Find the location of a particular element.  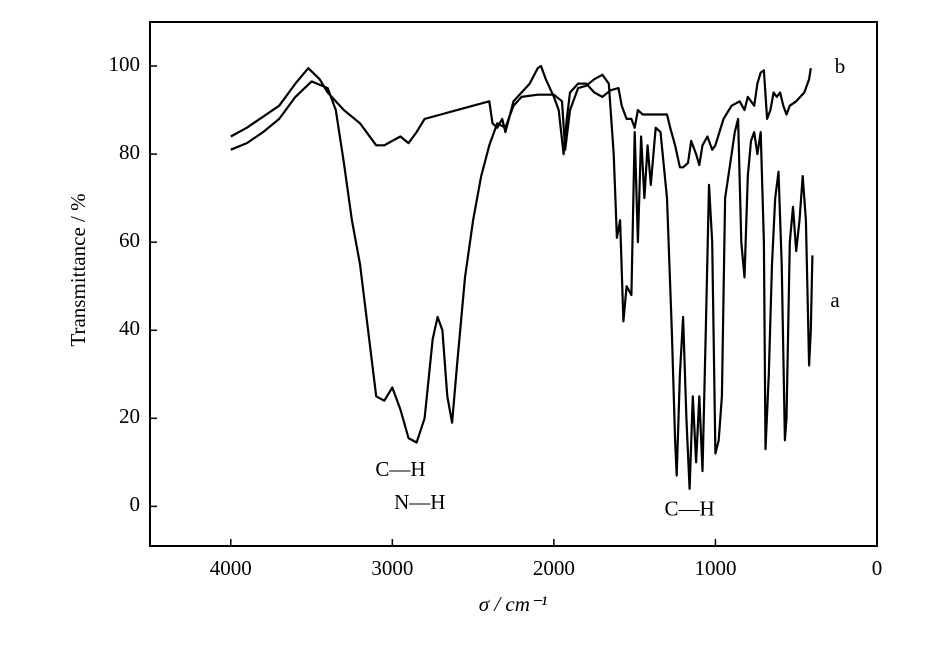

series-label: b is located at coordinates (840, 66).